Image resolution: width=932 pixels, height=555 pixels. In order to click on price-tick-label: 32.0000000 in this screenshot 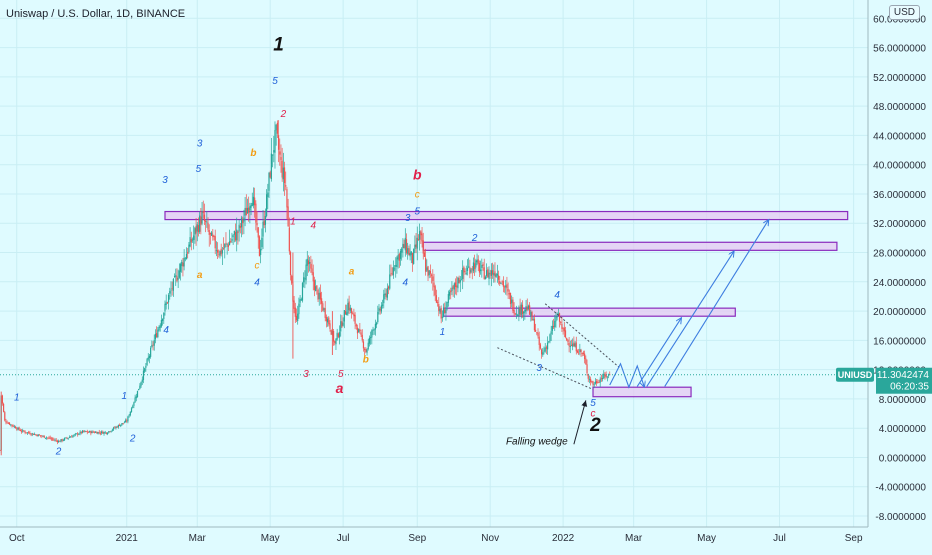, I will do `click(899, 224)`.